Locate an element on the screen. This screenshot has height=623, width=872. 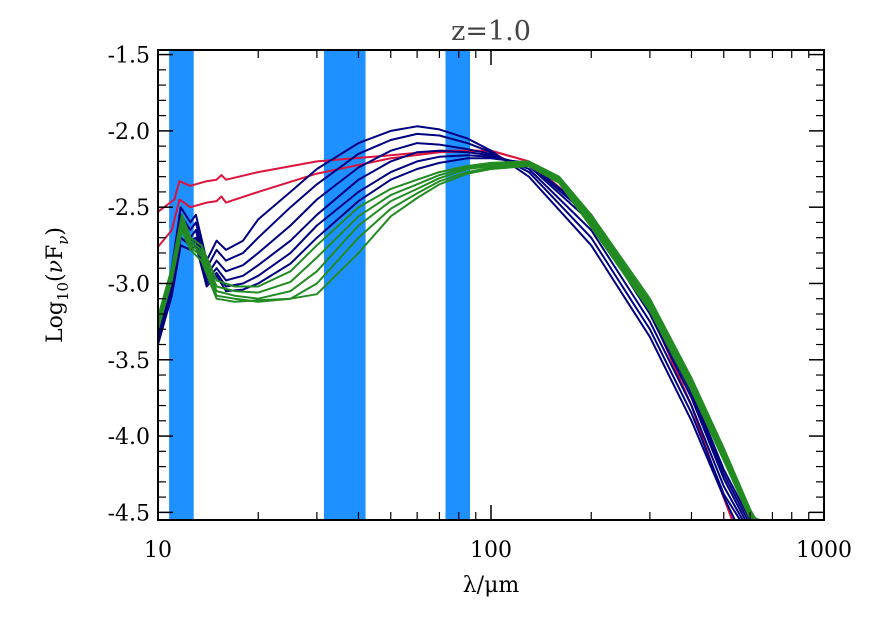
y-axis-label: Log10(νFν) is located at coordinates (57, 285).